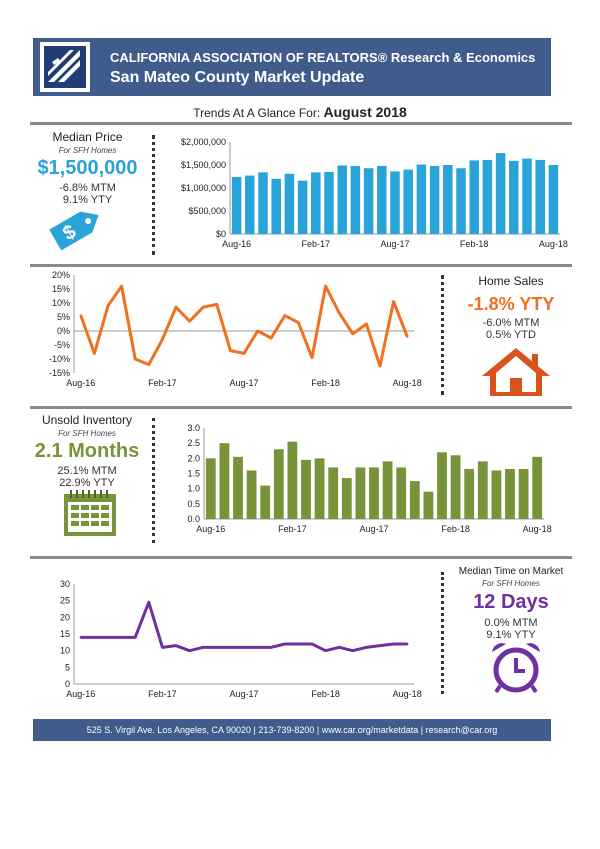 The width and height of the screenshot is (600, 849). I want to click on inventory-value: 2.1 Months, so click(87, 451).